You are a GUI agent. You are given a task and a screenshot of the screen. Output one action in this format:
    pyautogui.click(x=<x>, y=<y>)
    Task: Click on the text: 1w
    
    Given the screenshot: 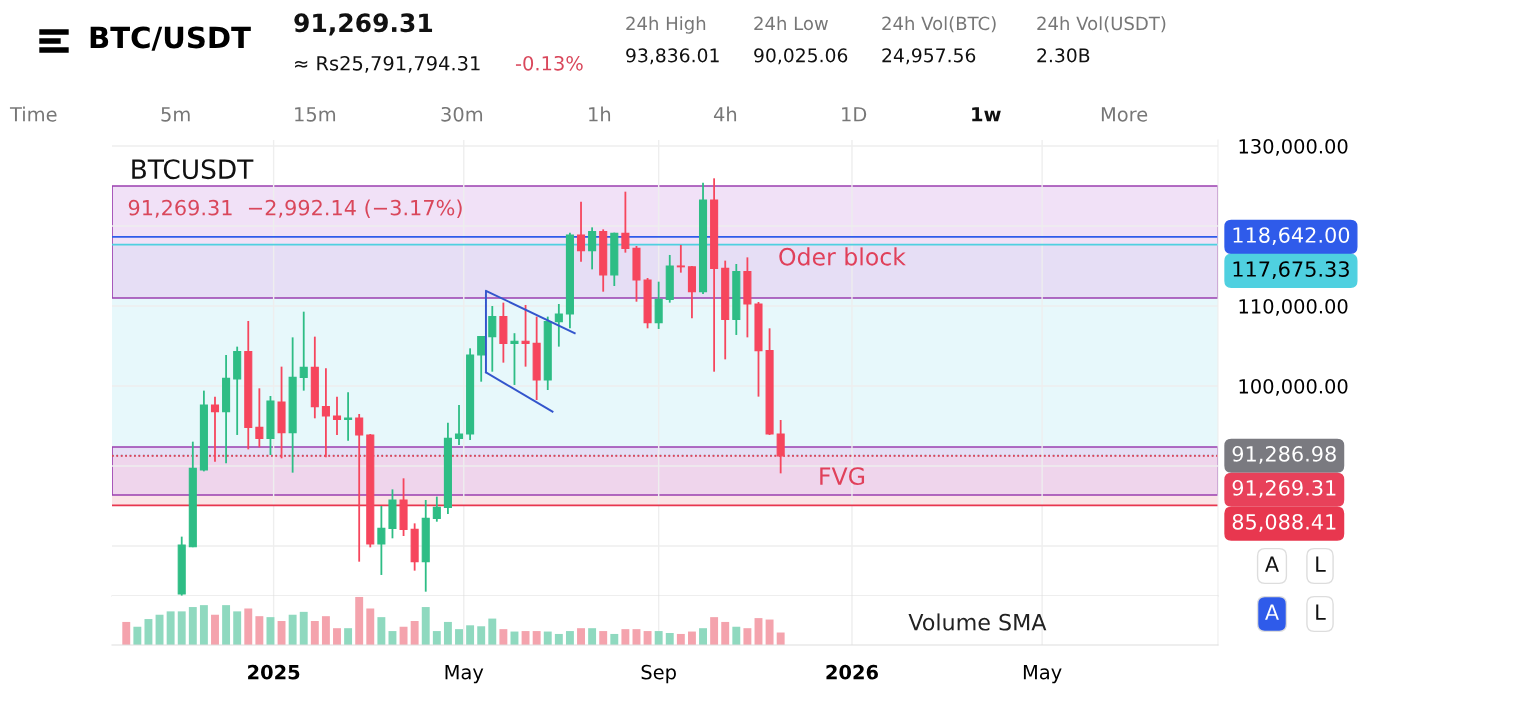 What is the action you would take?
    pyautogui.click(x=986, y=114)
    